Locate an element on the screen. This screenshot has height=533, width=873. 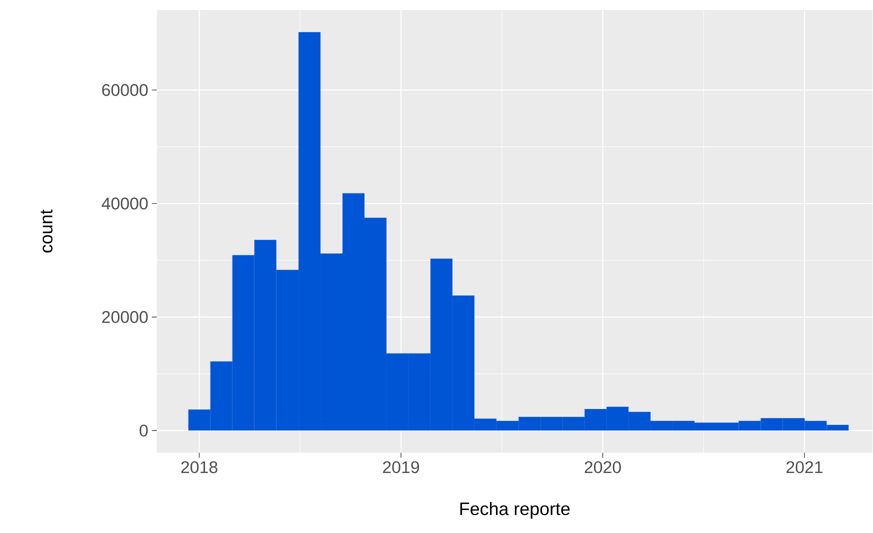
y-tick-label: 40000 is located at coordinates (125, 204).